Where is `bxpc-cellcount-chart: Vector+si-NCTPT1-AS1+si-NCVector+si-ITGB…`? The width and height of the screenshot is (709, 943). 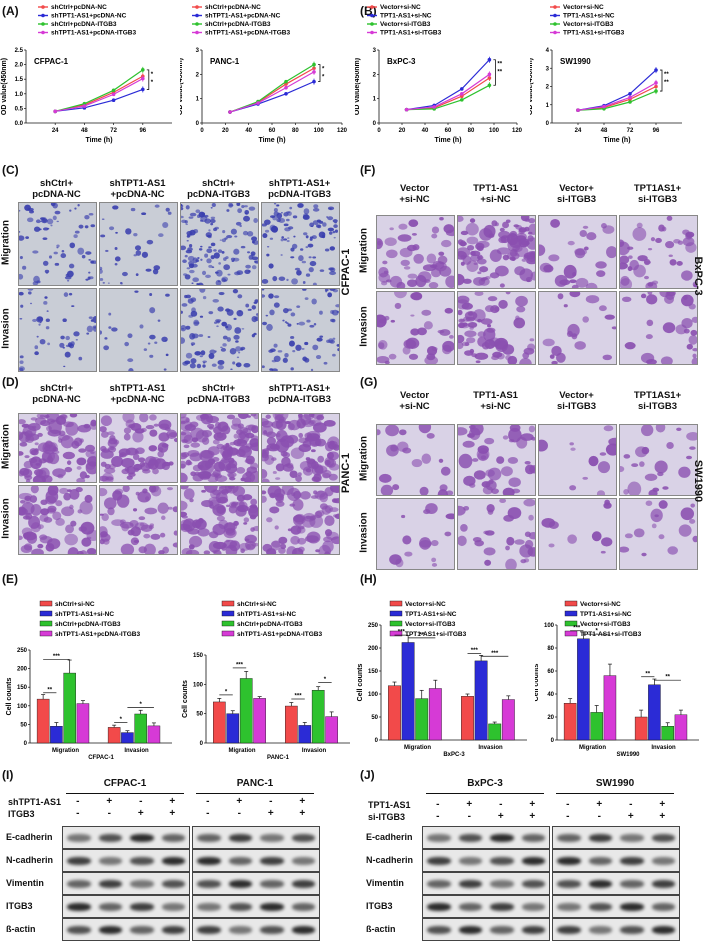 bxpc-cellcount-chart: Vector+si-NCTPT1-AS1+si-NCVector+si-ITGB… is located at coordinates (442, 679).